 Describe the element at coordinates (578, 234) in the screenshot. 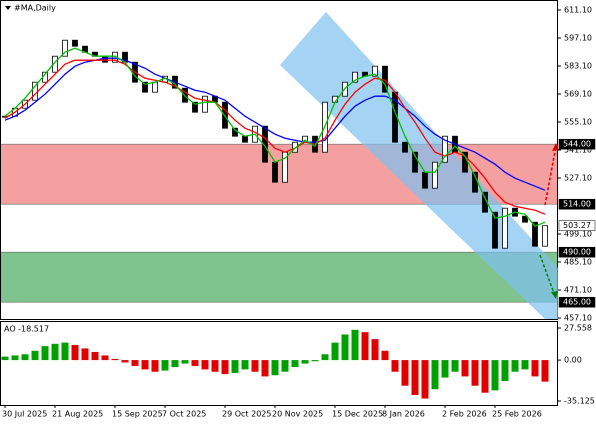

I see `y-tick-label: 499.10` at that location.